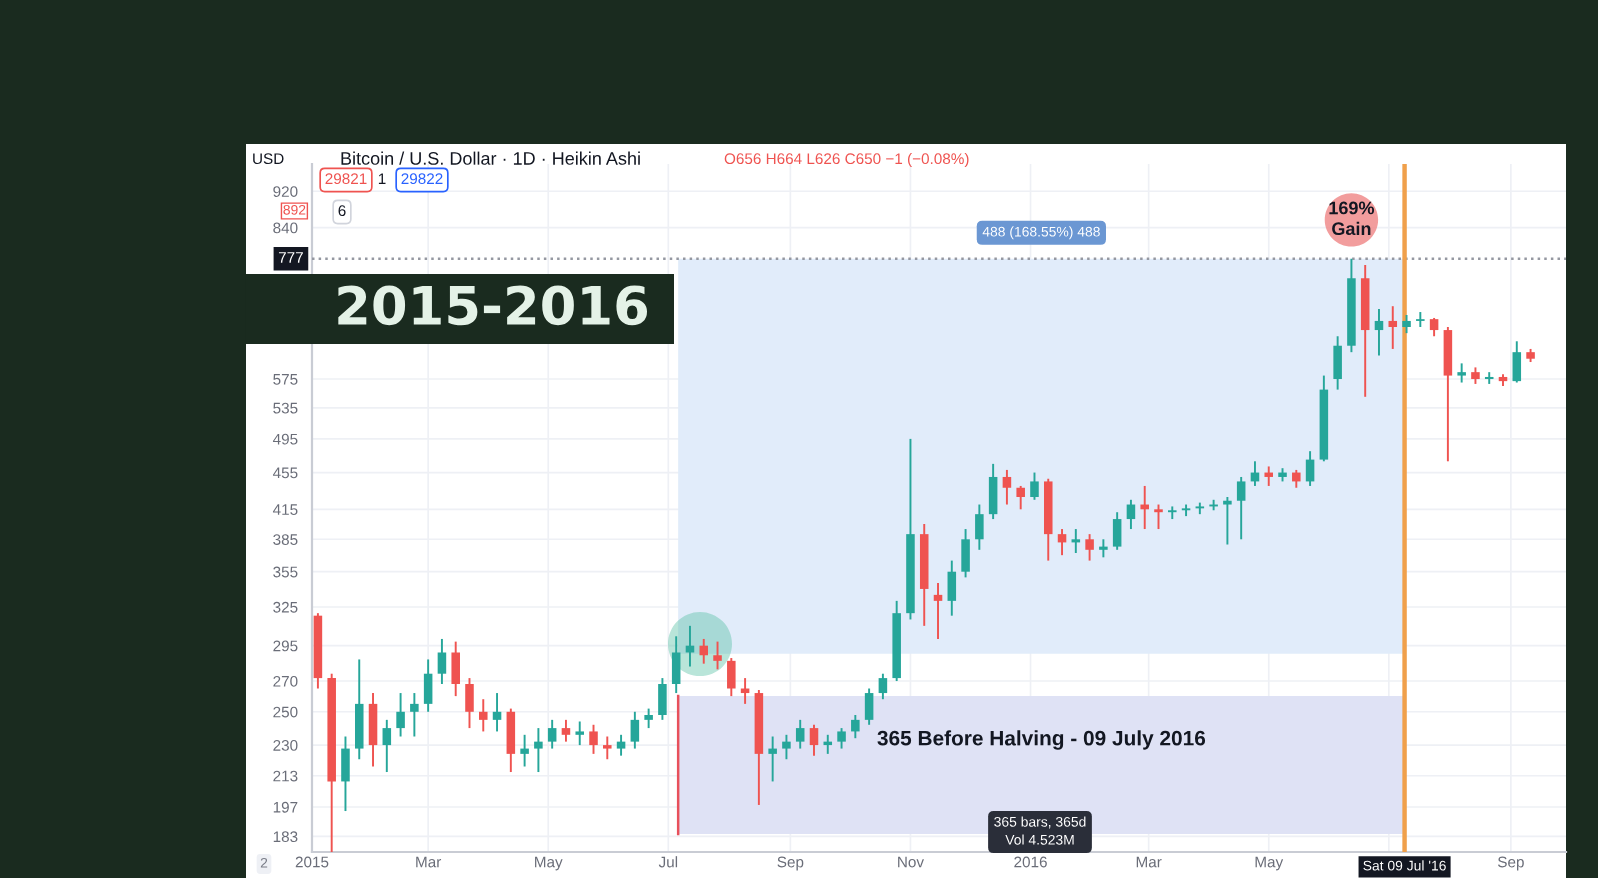 This screenshot has height=878, width=1598. Describe the element at coordinates (1352, 218) in the screenshot. I see `annotation: 169% Gain` at that location.